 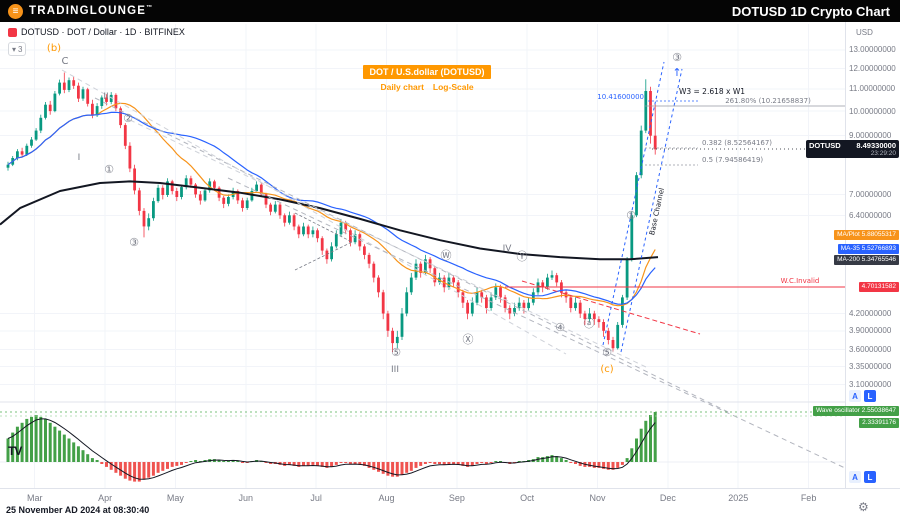 I want to click on time-axis-label: Oct, so click(x=527, y=498).